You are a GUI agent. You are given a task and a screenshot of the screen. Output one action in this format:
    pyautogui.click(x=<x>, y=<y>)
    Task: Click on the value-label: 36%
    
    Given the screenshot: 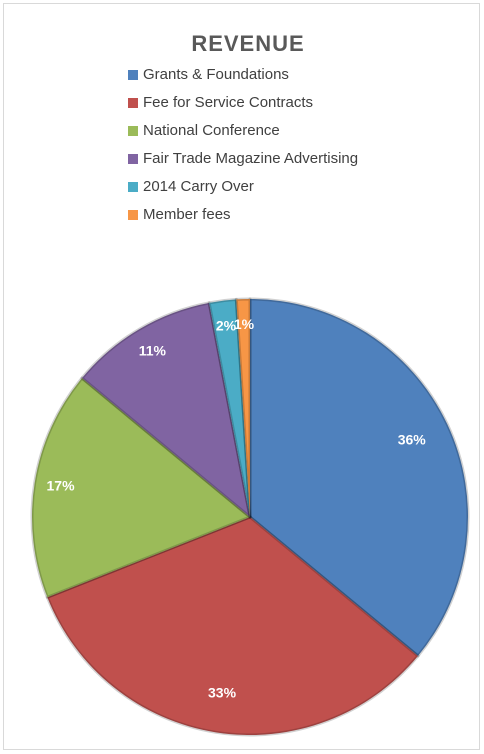 What is the action you would take?
    pyautogui.click(x=412, y=440)
    